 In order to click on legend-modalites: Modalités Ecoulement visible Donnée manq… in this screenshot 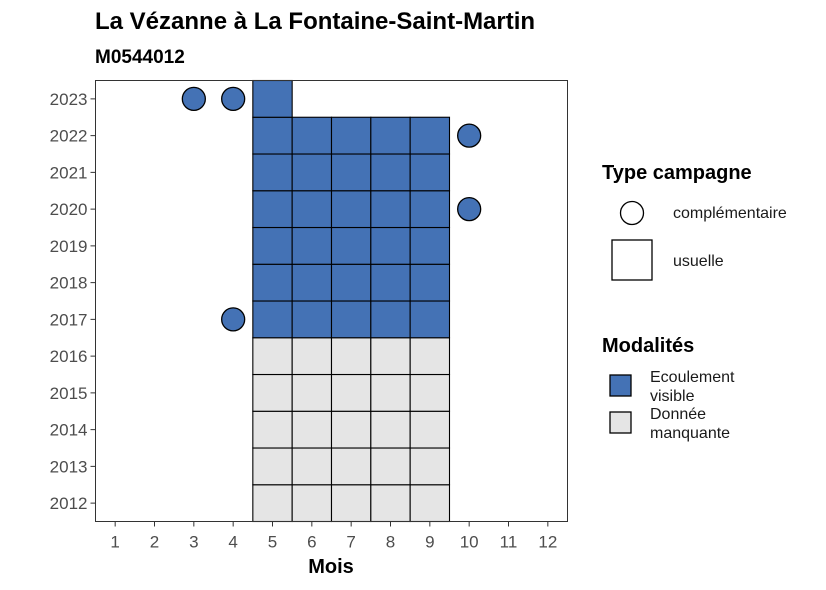, I will do `click(668, 388)`.